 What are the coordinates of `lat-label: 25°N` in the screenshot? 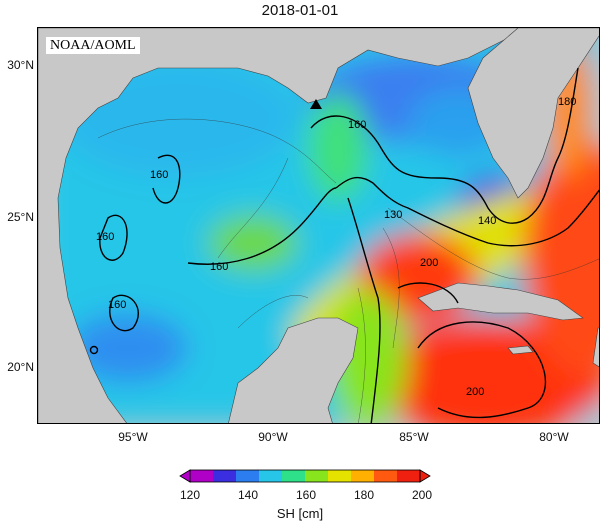 It's located at (20, 217).